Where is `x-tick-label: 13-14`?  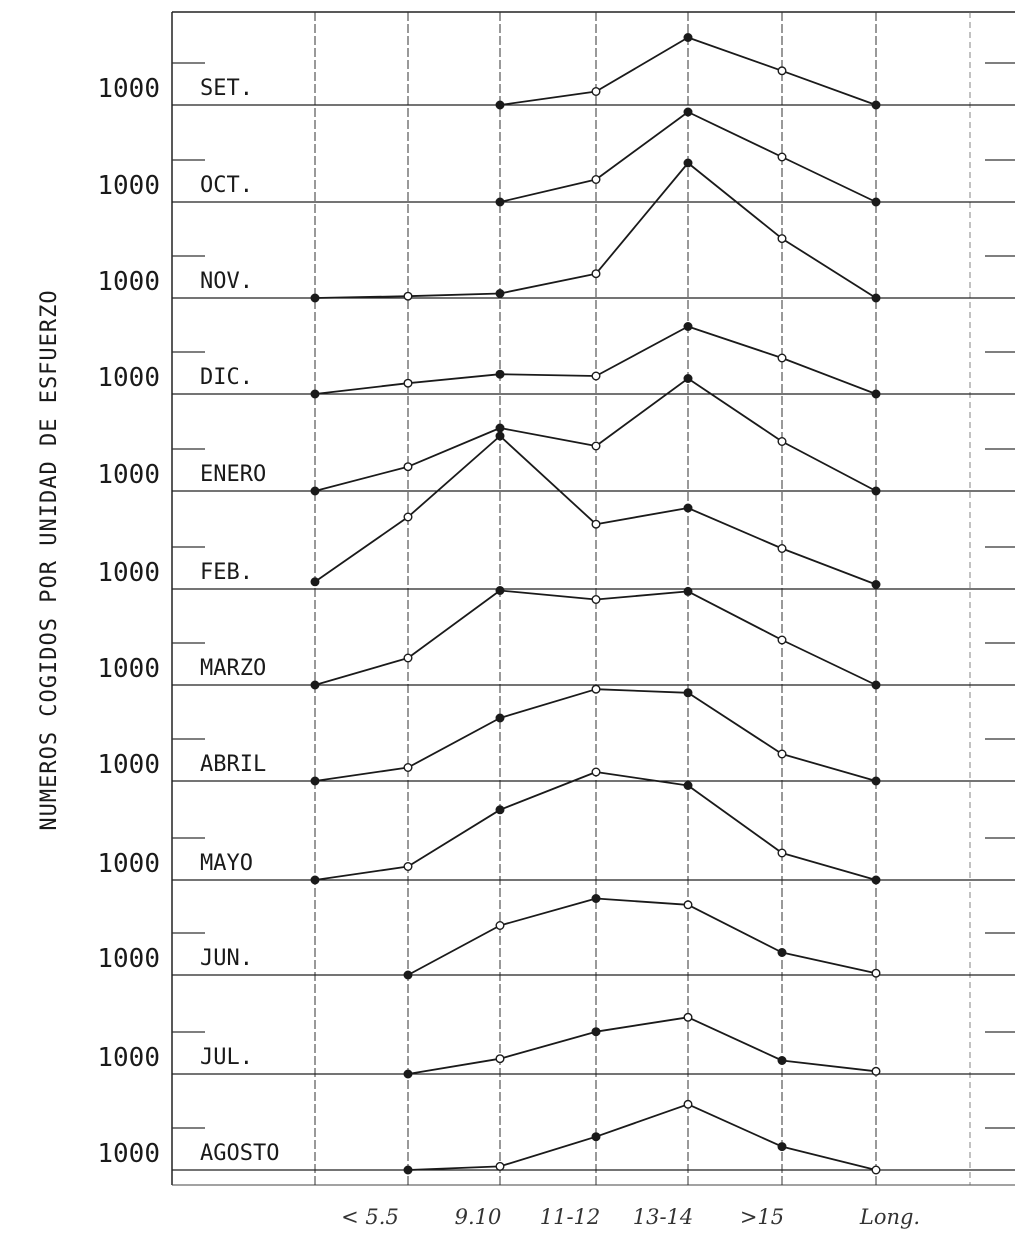 x-tick-label: 13-14 is located at coordinates (663, 1217).